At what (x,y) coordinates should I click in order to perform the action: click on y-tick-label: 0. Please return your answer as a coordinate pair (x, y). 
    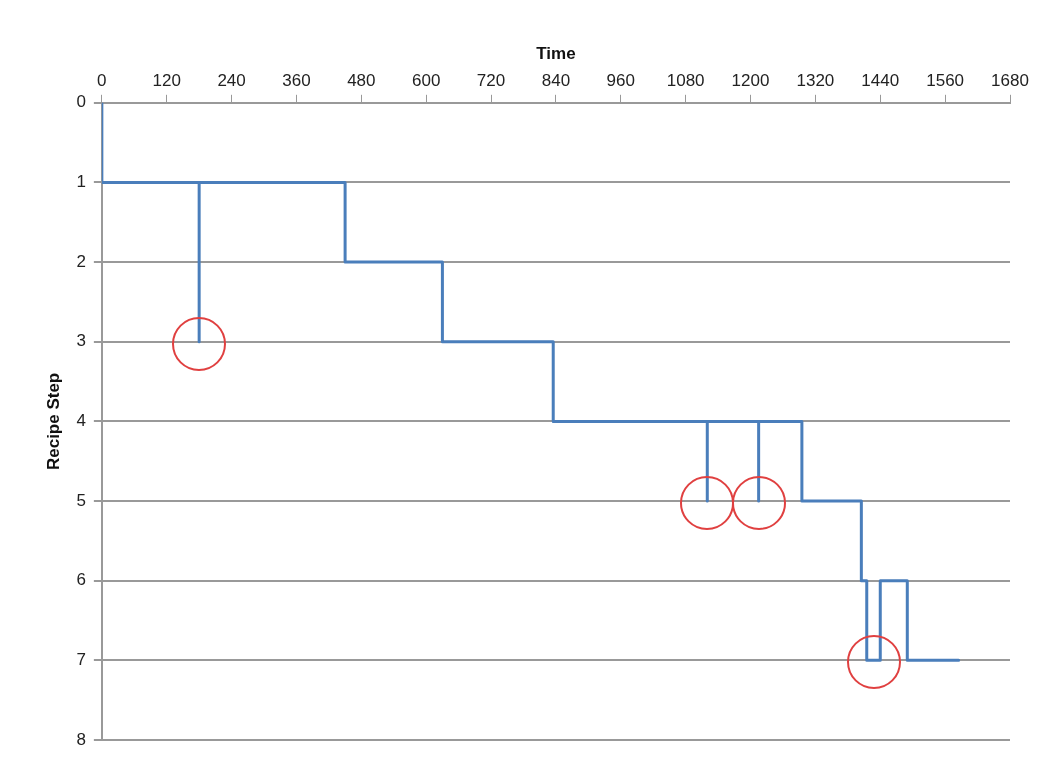
    Looking at the image, I should click on (81, 102).